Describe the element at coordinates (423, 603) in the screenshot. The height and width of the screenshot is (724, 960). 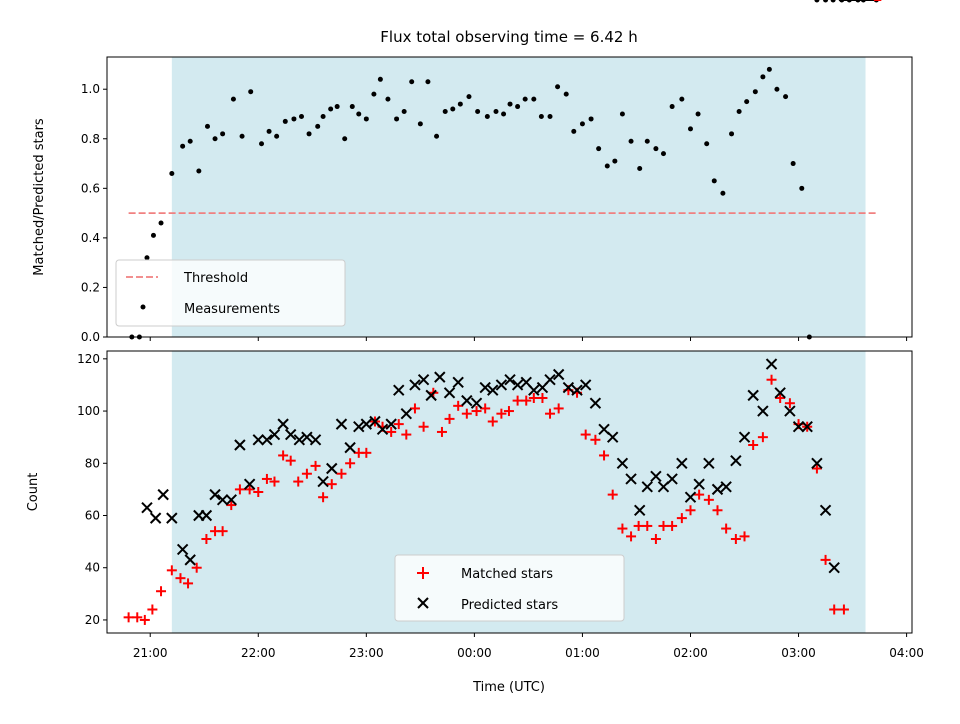
I see `predicted-legend-icon` at that location.